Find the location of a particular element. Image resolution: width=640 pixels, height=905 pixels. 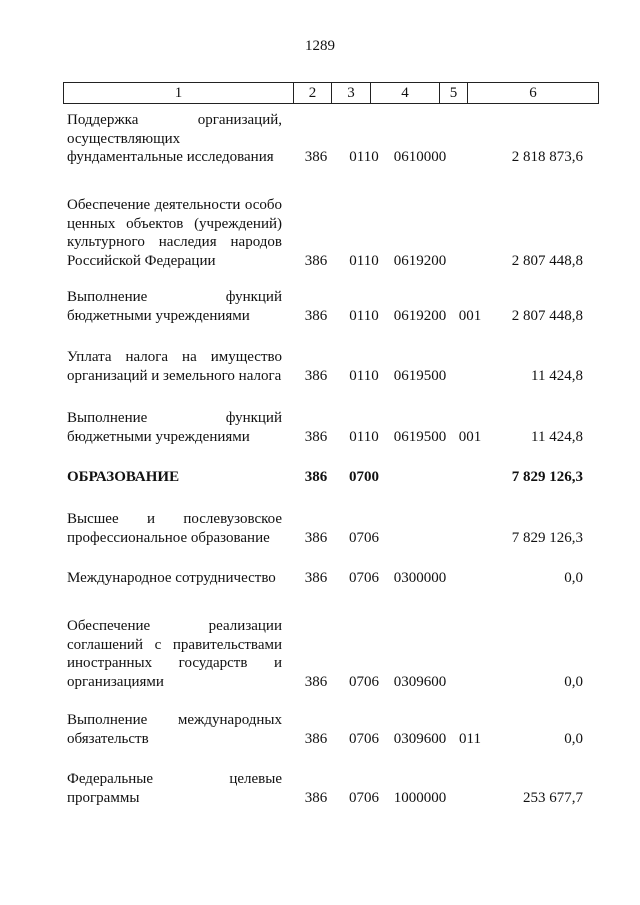

row-col-6: 2 818 873,6 is located at coordinates (547, 157).